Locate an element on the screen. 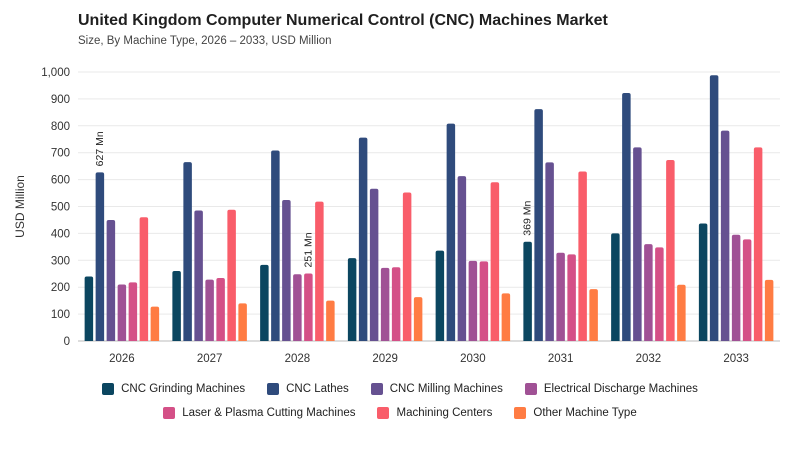 This screenshot has height=450, width=800. legend-label: CNC Lathes is located at coordinates (317, 389).